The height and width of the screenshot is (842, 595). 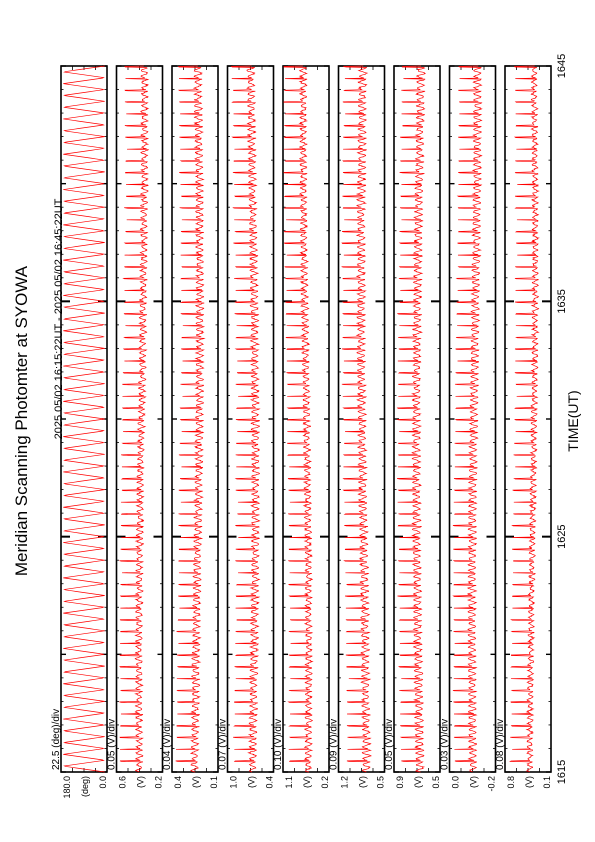 I want to click on y-tick-label-bottom: 0.0, so click(x=103, y=782).